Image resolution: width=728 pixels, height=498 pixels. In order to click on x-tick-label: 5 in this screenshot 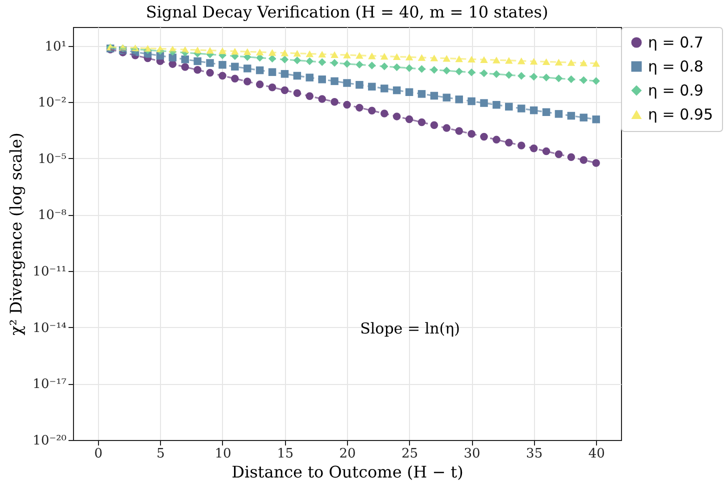, I will do `click(160, 454)`.